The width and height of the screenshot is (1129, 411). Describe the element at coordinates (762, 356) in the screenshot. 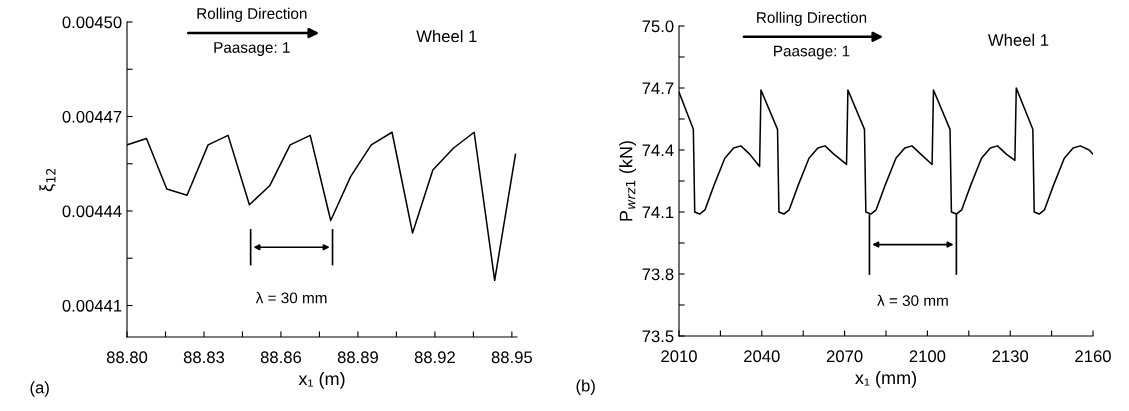

I see `x-tick-label: 2040` at that location.